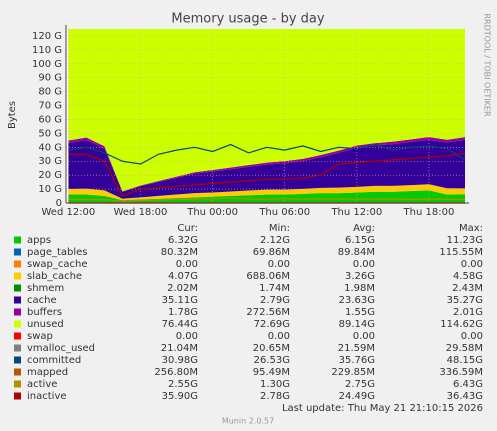 The image size is (497, 431). I want to click on legend-stat: 30.98G, so click(180, 360).